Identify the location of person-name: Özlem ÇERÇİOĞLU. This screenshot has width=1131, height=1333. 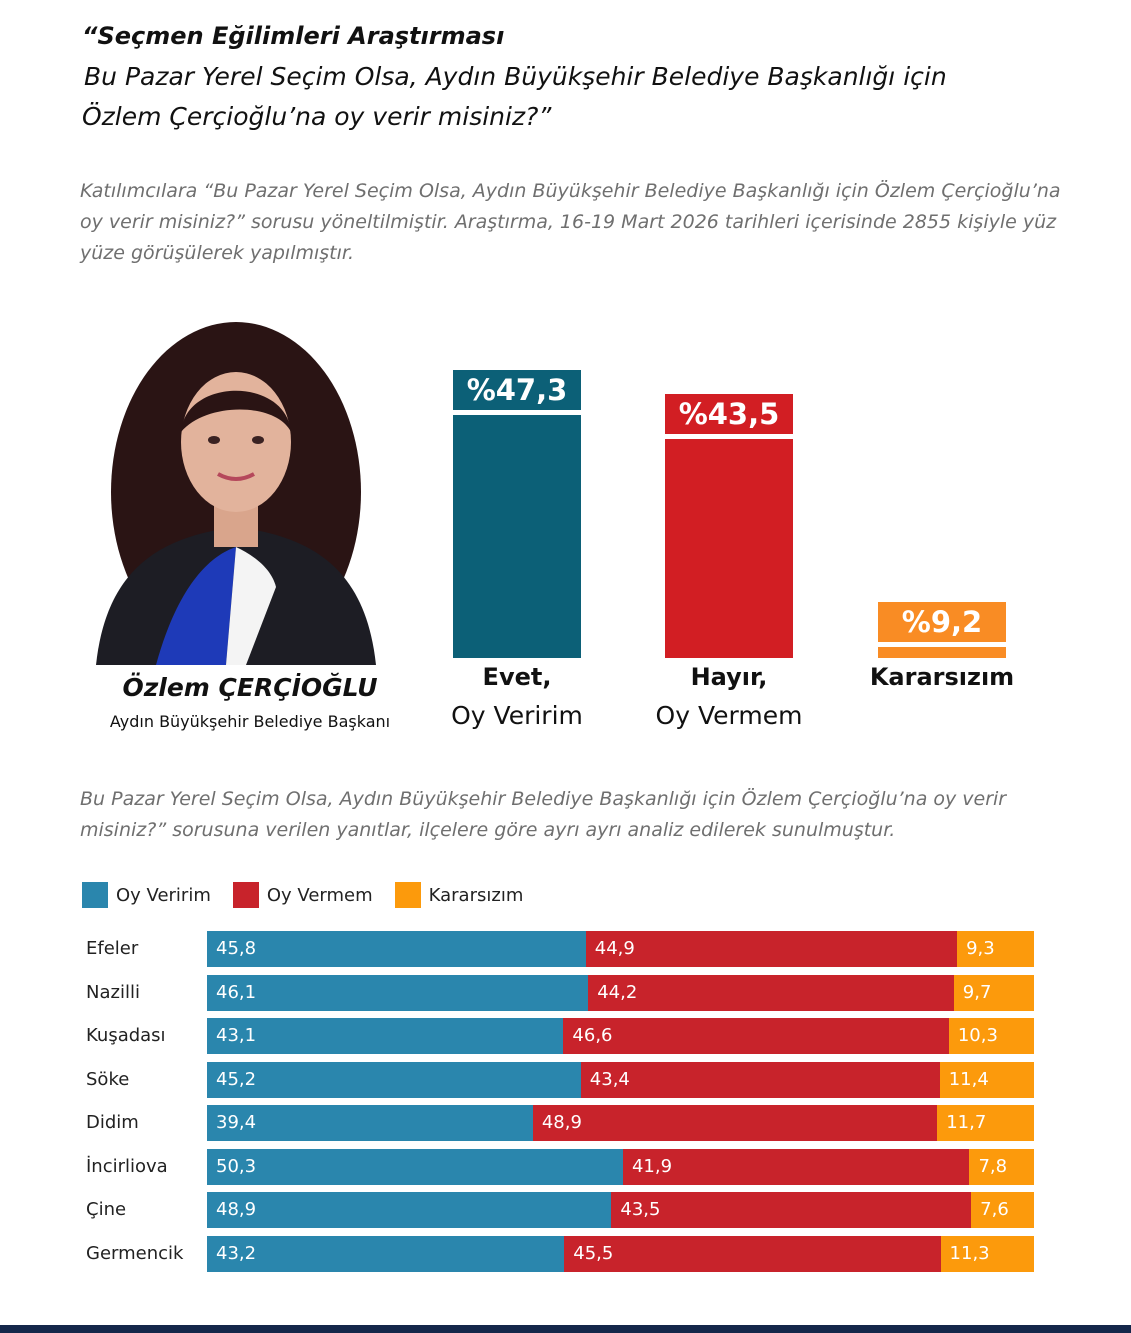
(250, 687).